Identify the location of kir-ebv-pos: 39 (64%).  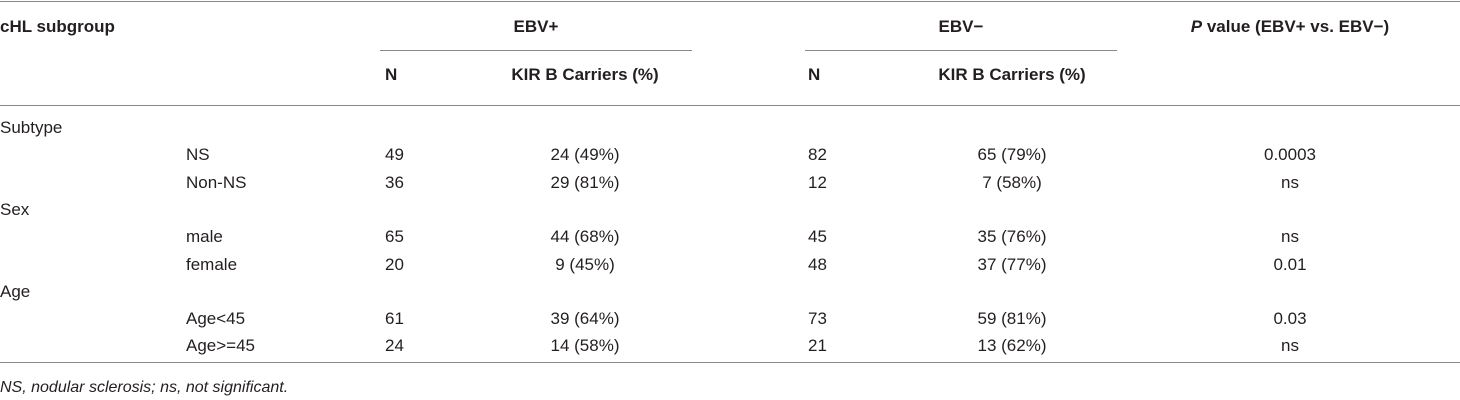
(585, 319).